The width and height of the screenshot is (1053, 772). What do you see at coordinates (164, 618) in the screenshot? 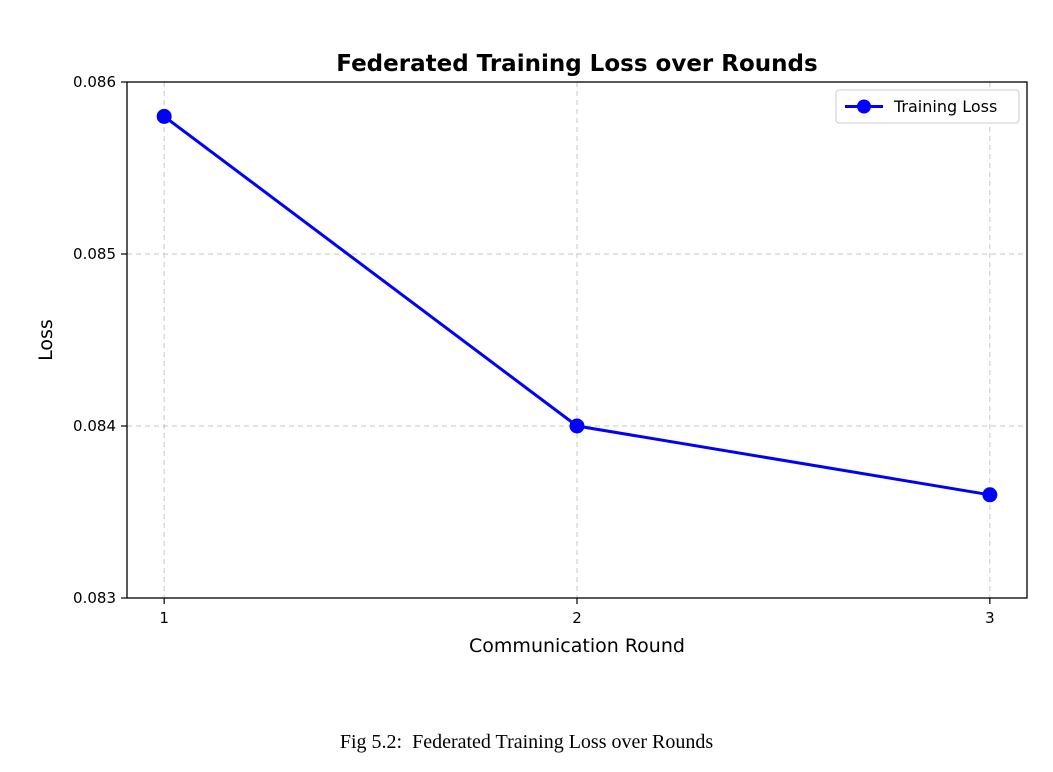
I see `x-tick-label: 1` at bounding box center [164, 618].